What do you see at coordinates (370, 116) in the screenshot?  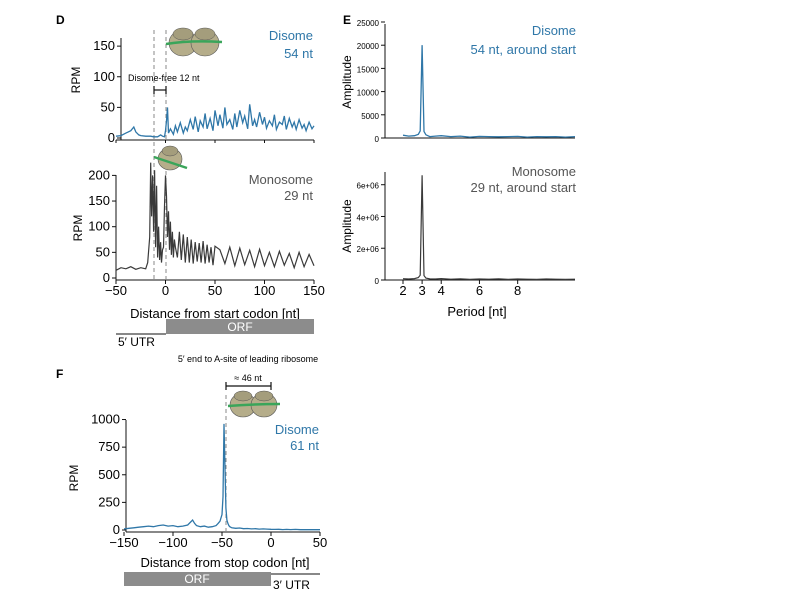 I see `y-tick-label: 5000` at bounding box center [370, 116].